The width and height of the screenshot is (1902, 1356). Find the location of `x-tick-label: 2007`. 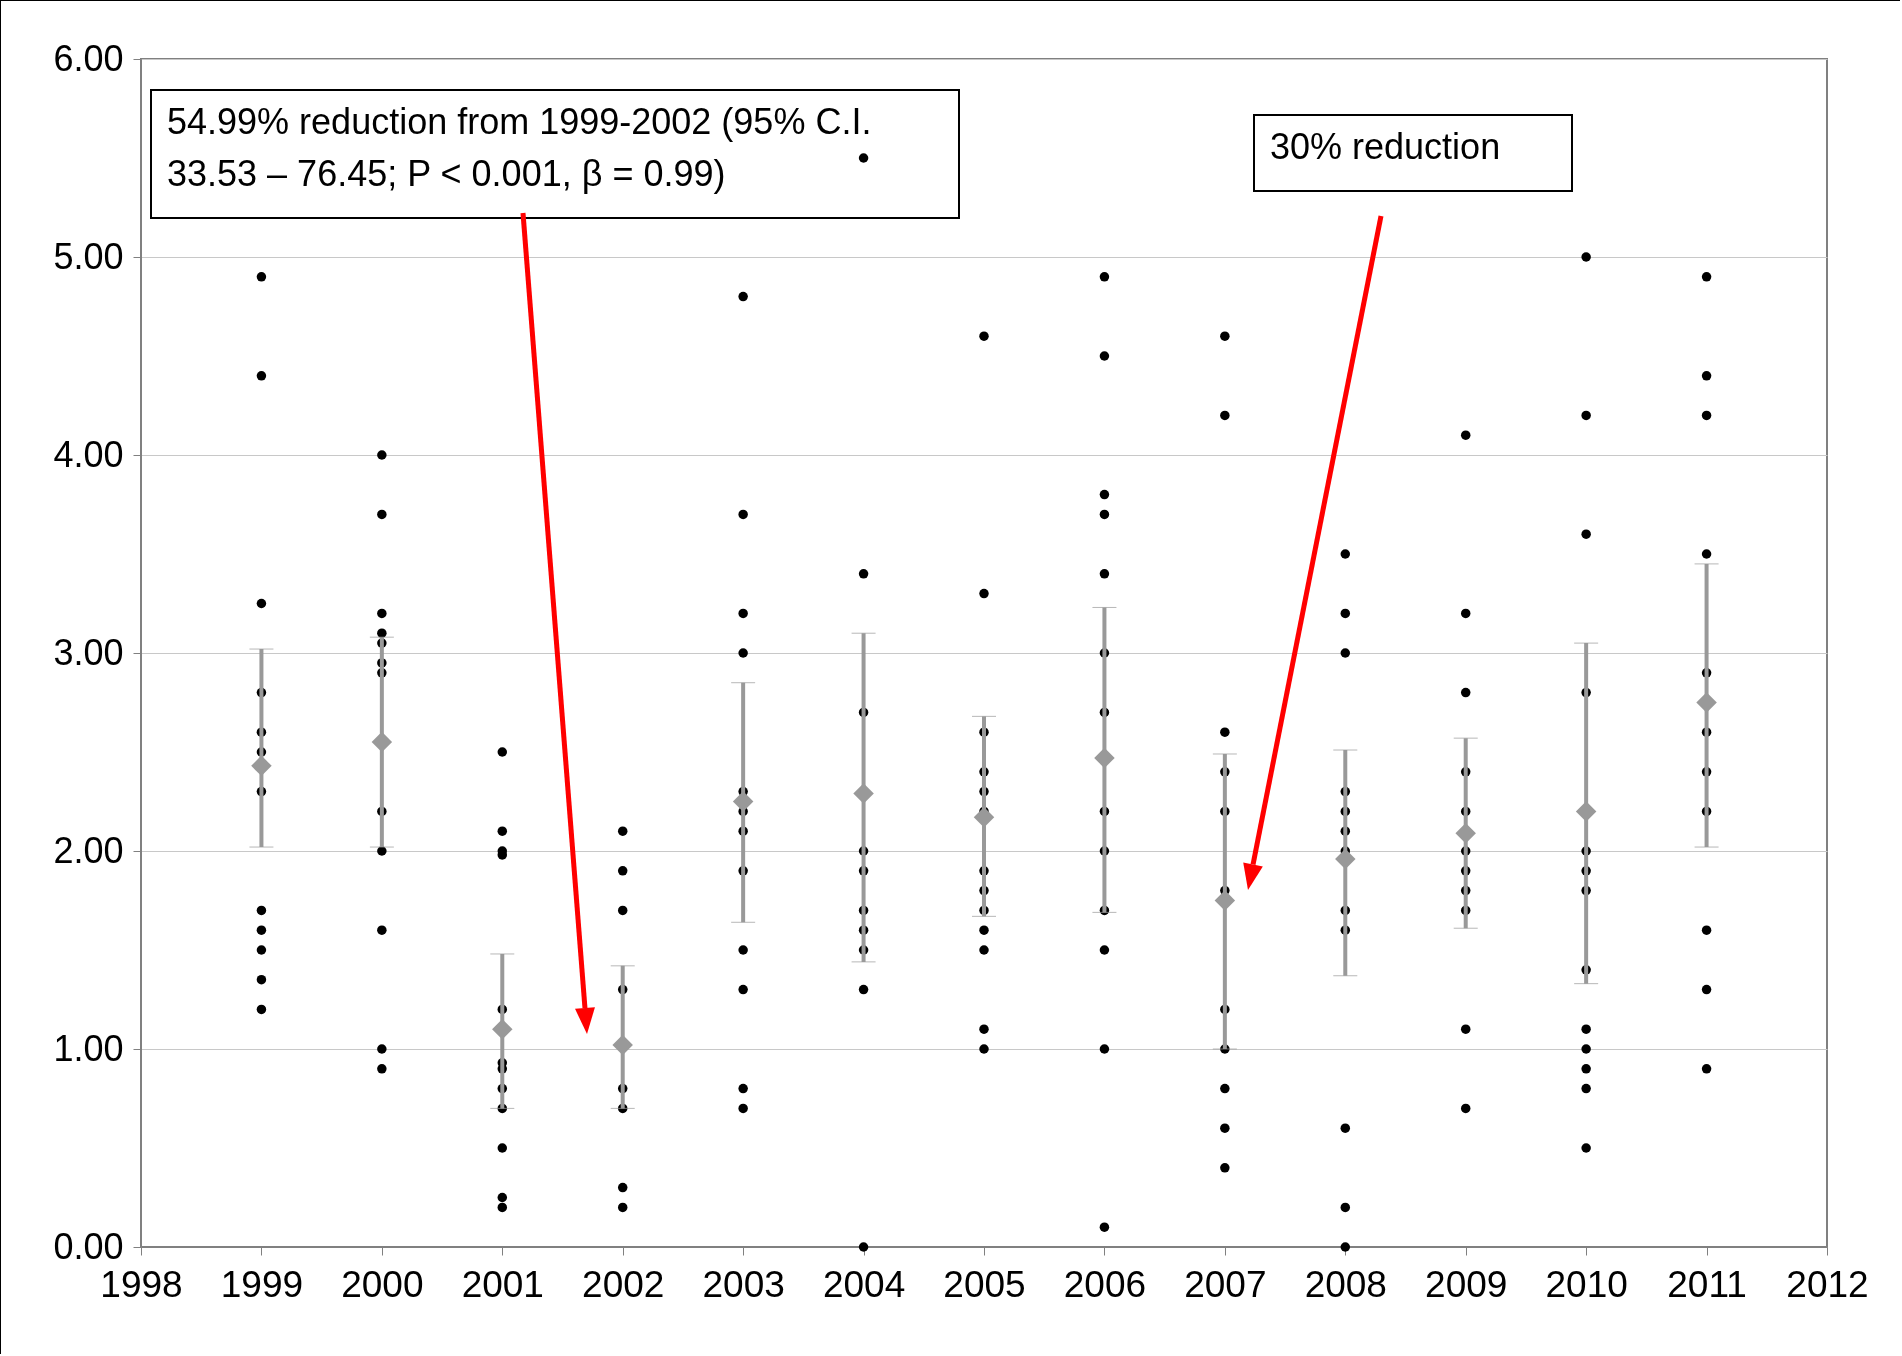

x-tick-label: 2007 is located at coordinates (1225, 1284).